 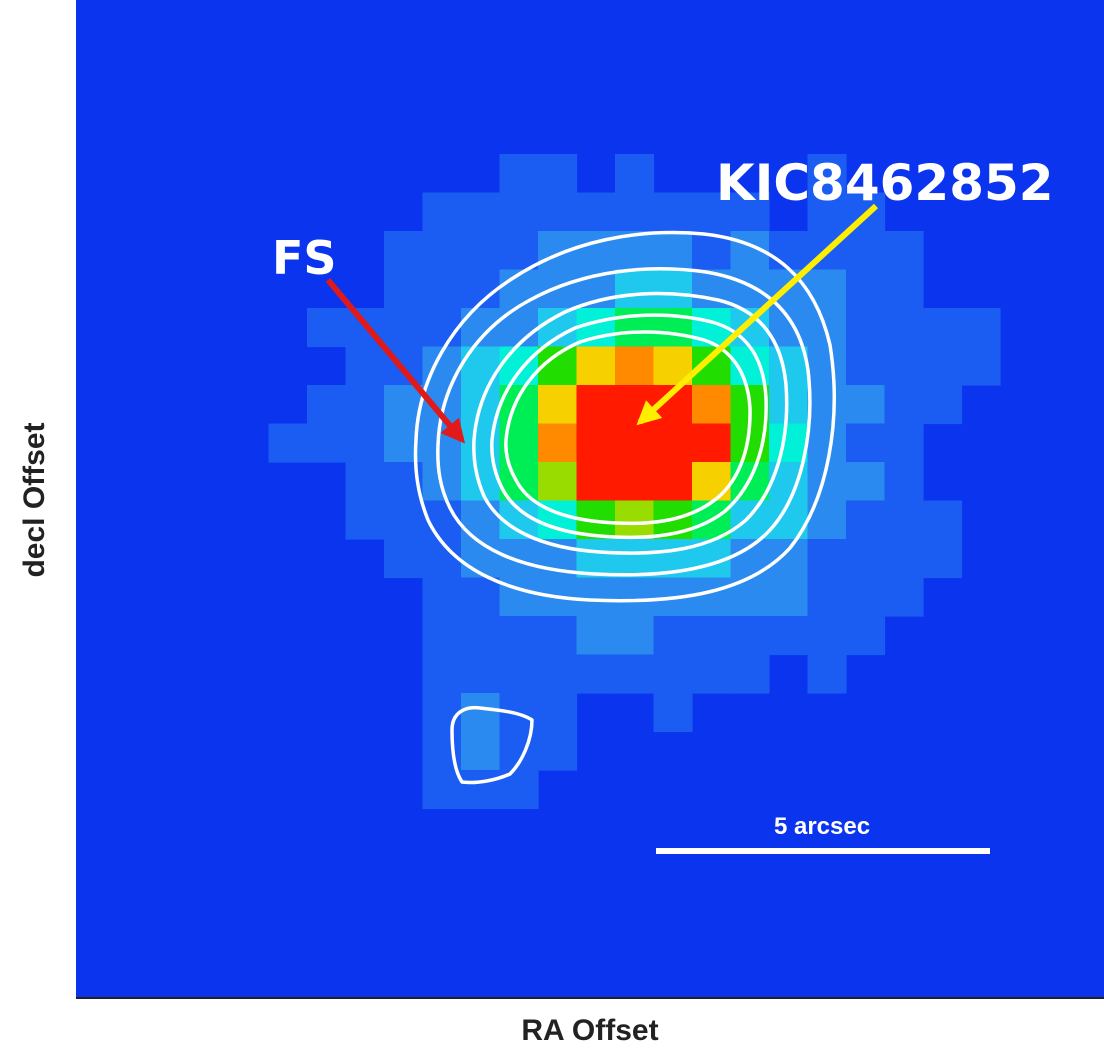 I want to click on target-label: KIC8462852, so click(x=885, y=183).